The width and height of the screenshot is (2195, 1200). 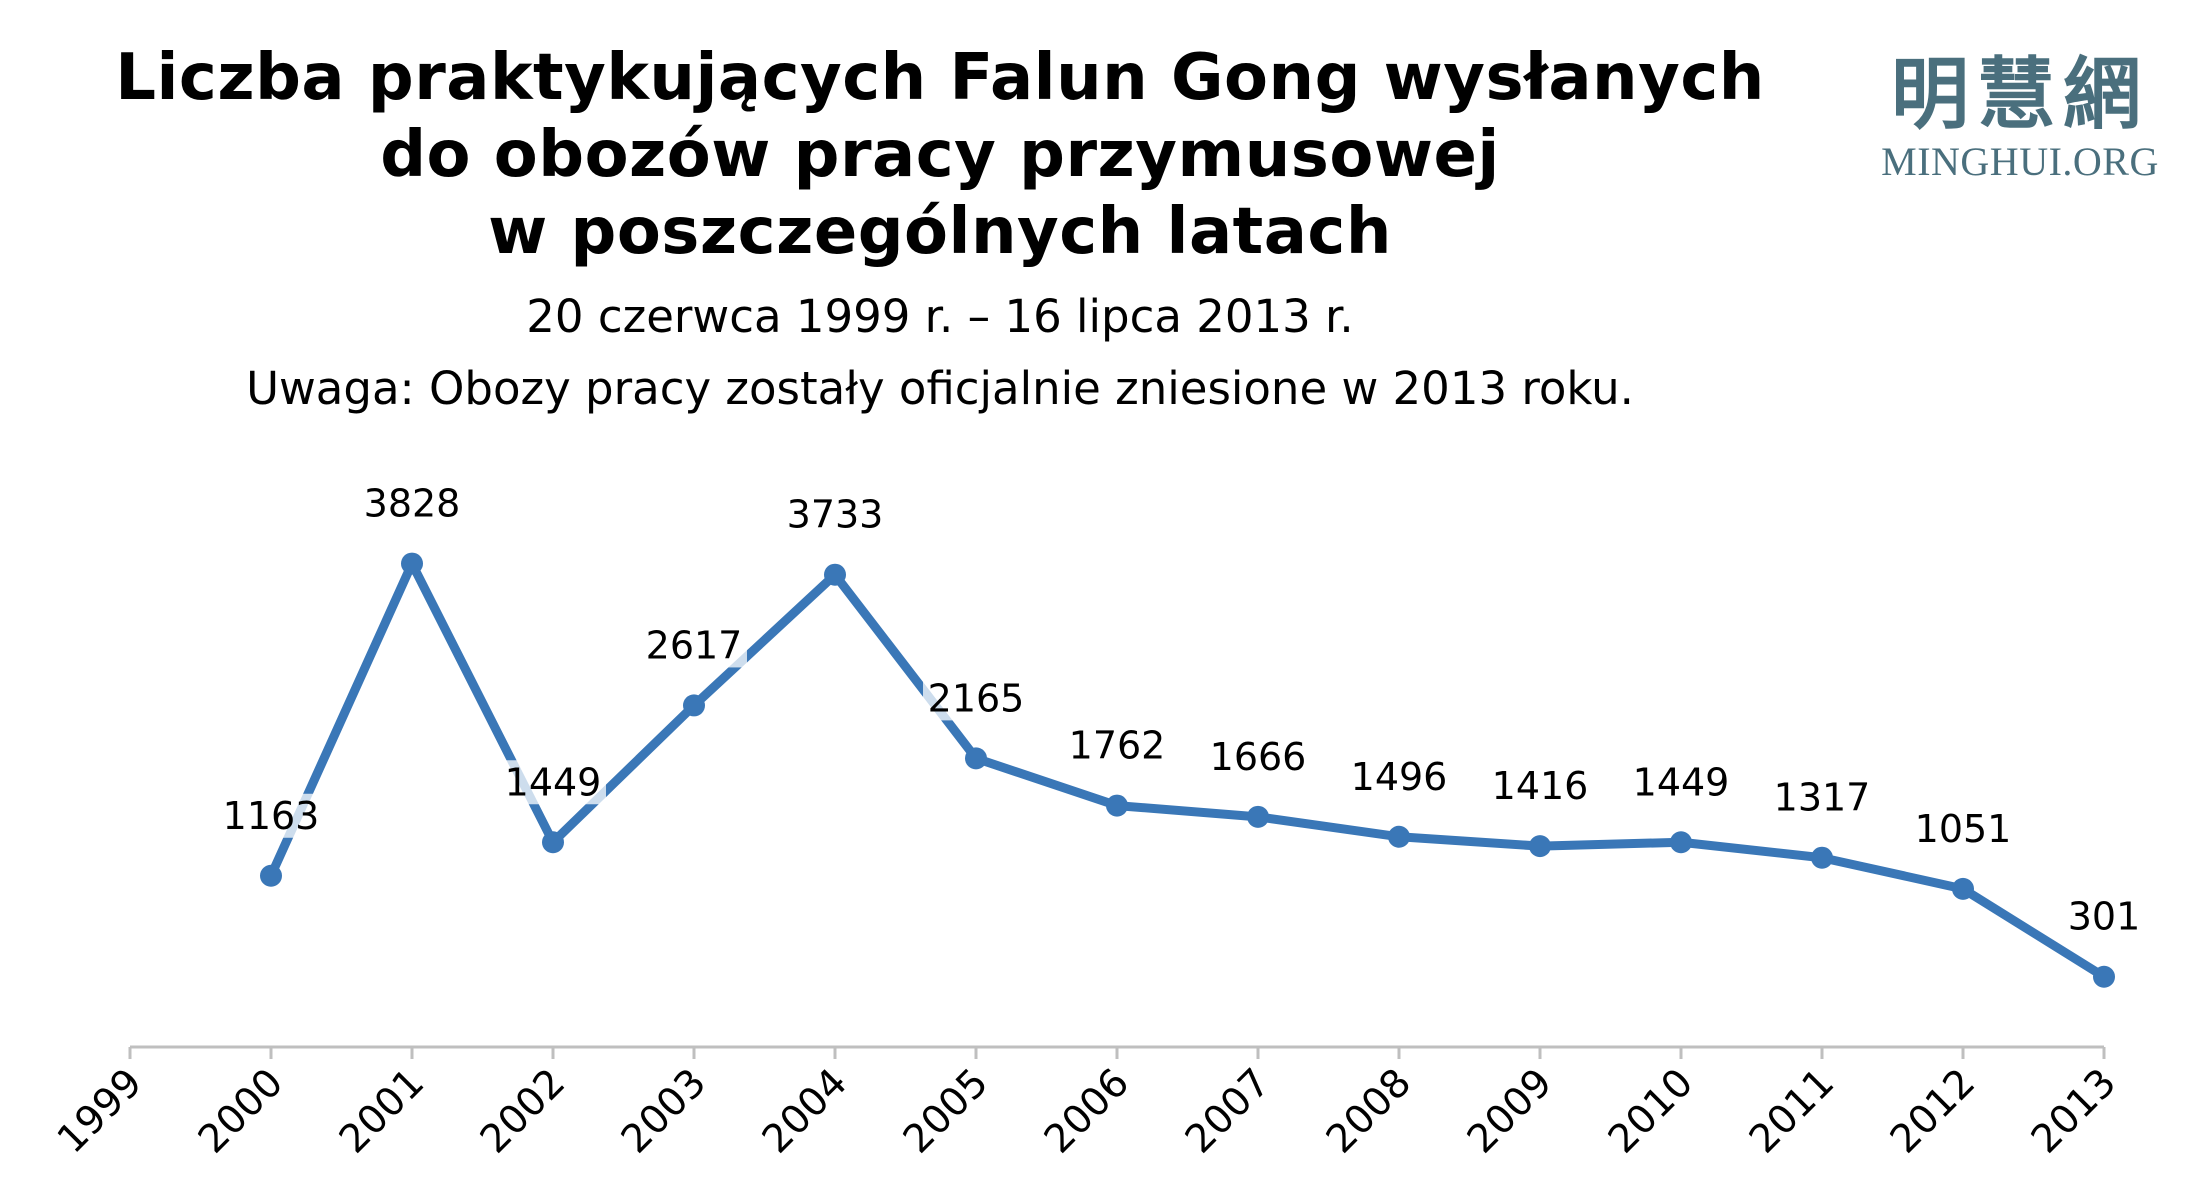 What do you see at coordinates (100, 1111) in the screenshot?
I see `x-tick-label: 1999` at bounding box center [100, 1111].